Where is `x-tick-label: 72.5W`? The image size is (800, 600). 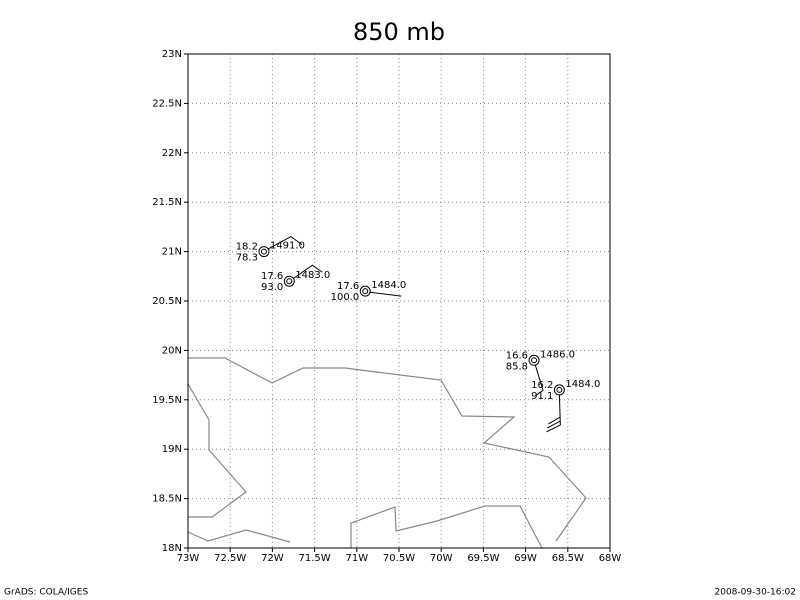
x-tick-label: 72.5W is located at coordinates (230, 558).